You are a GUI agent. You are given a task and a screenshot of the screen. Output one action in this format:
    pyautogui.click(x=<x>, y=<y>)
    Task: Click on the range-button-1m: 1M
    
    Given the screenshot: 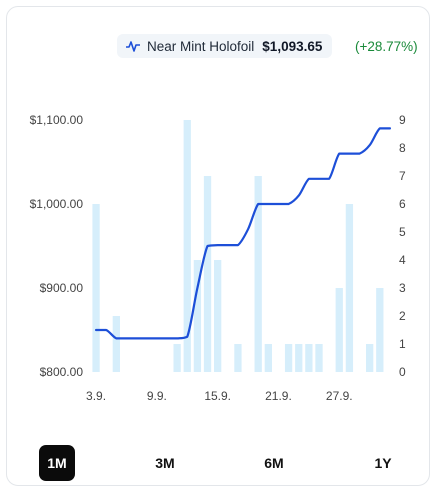 What is the action you would take?
    pyautogui.click(x=57, y=463)
    